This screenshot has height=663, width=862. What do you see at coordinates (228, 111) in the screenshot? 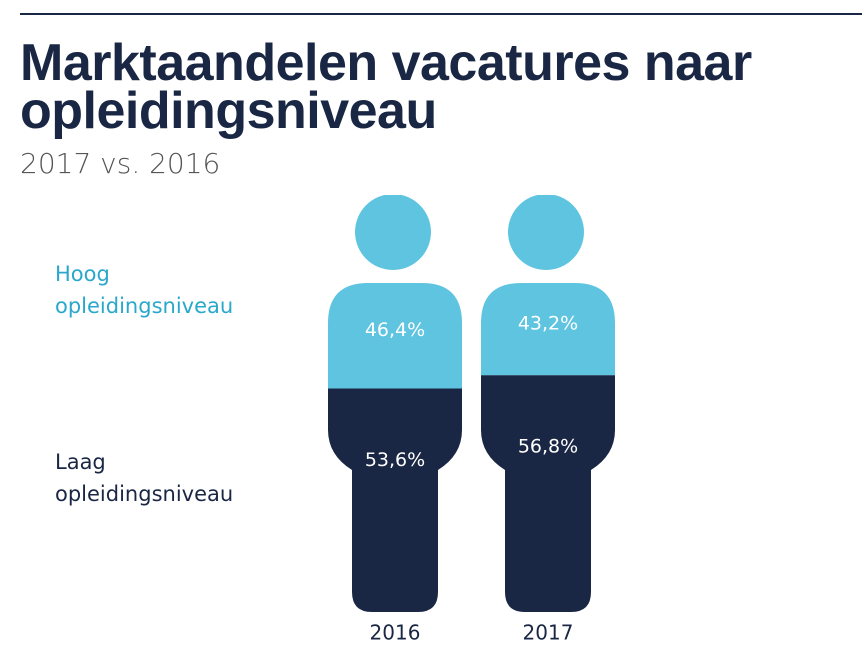
I see `title-line: opleidingsniveau` at bounding box center [228, 111].